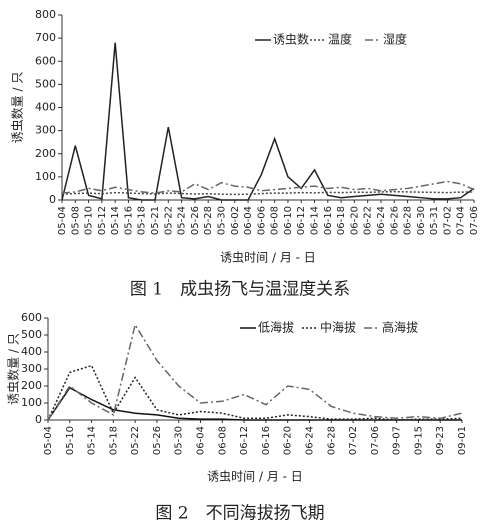 The image size is (481, 530). I want to click on legend-label: 低海拔, so click(276, 327).